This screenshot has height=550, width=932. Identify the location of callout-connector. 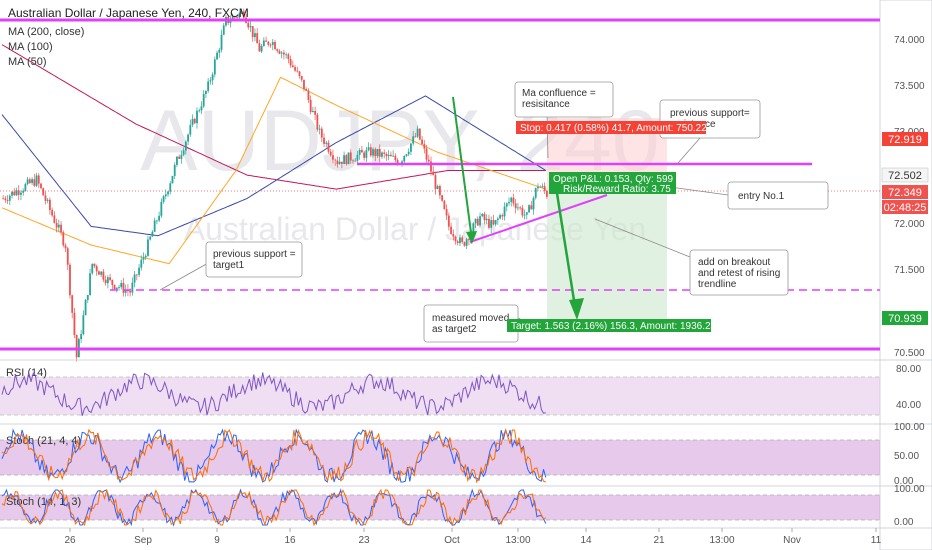
(185, 276).